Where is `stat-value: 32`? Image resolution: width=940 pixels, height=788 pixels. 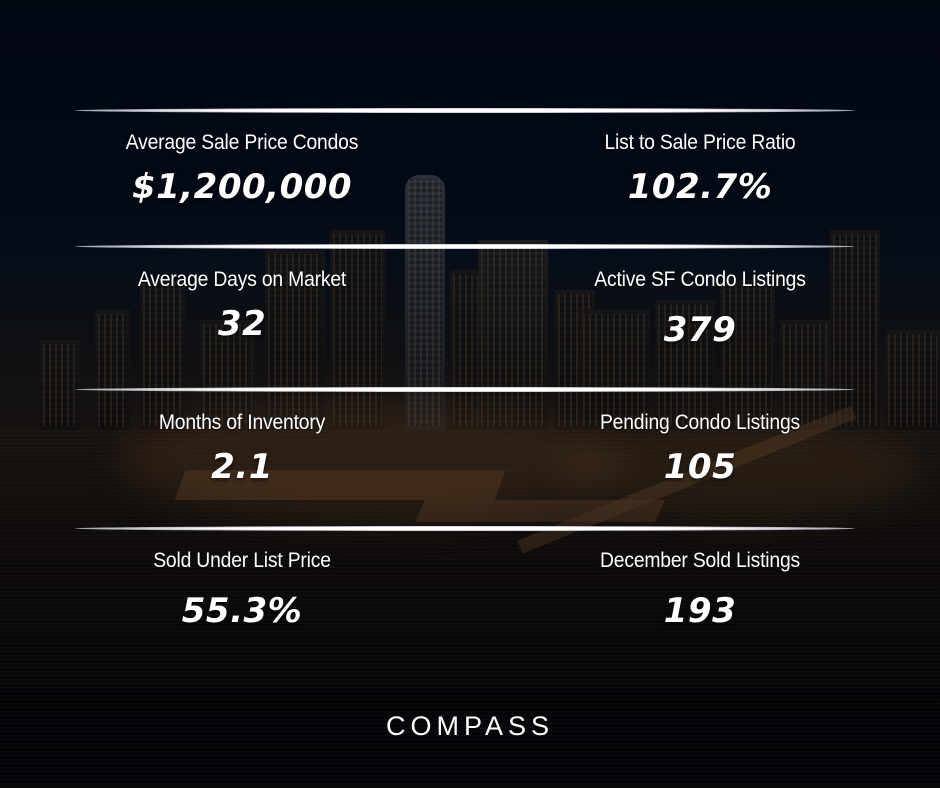 stat-value: 32 is located at coordinates (242, 324).